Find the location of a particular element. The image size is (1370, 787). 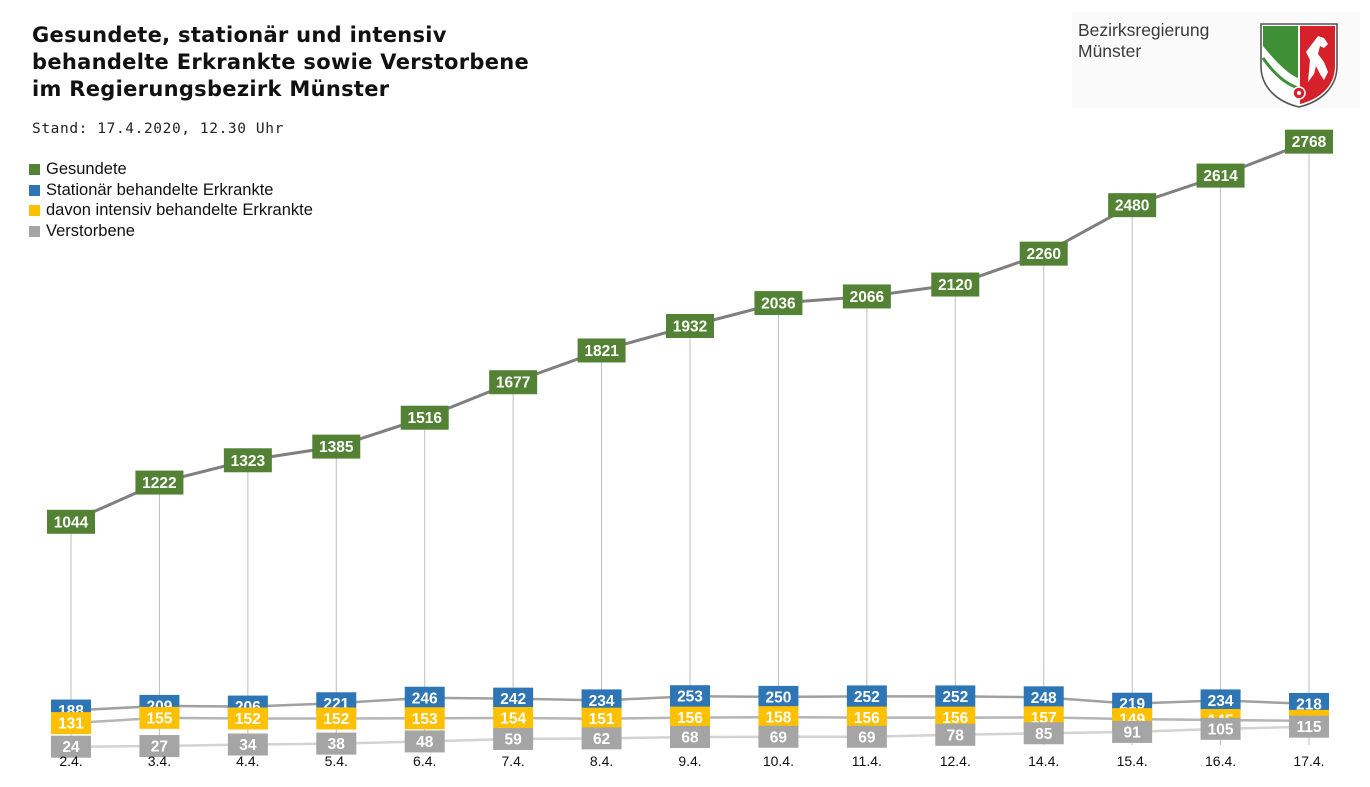

data-label-text: 1044 is located at coordinates (71, 522).